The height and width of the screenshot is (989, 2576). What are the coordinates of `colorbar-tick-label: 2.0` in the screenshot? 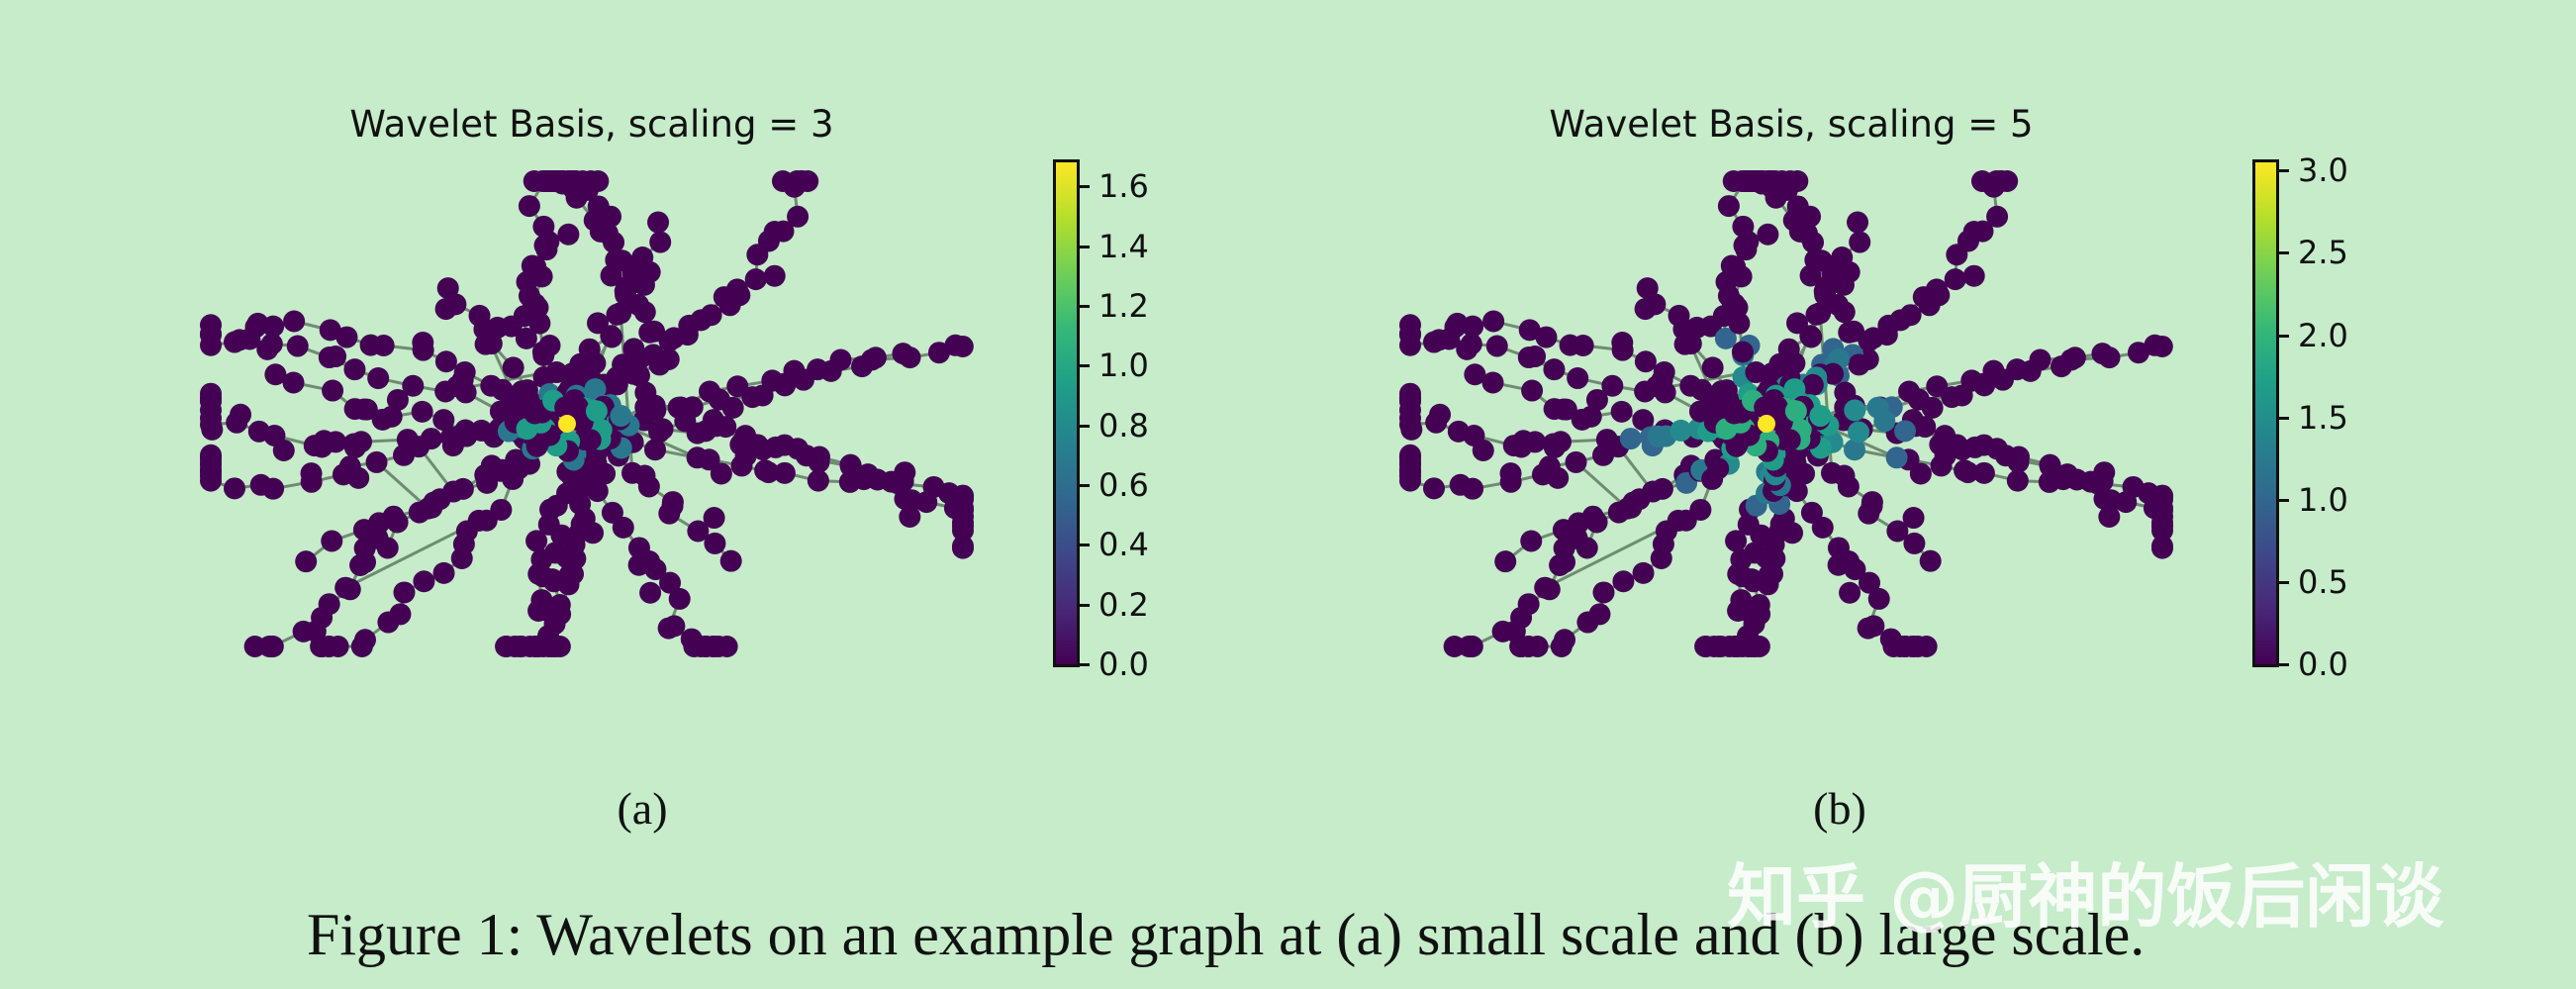 It's located at (2323, 335).